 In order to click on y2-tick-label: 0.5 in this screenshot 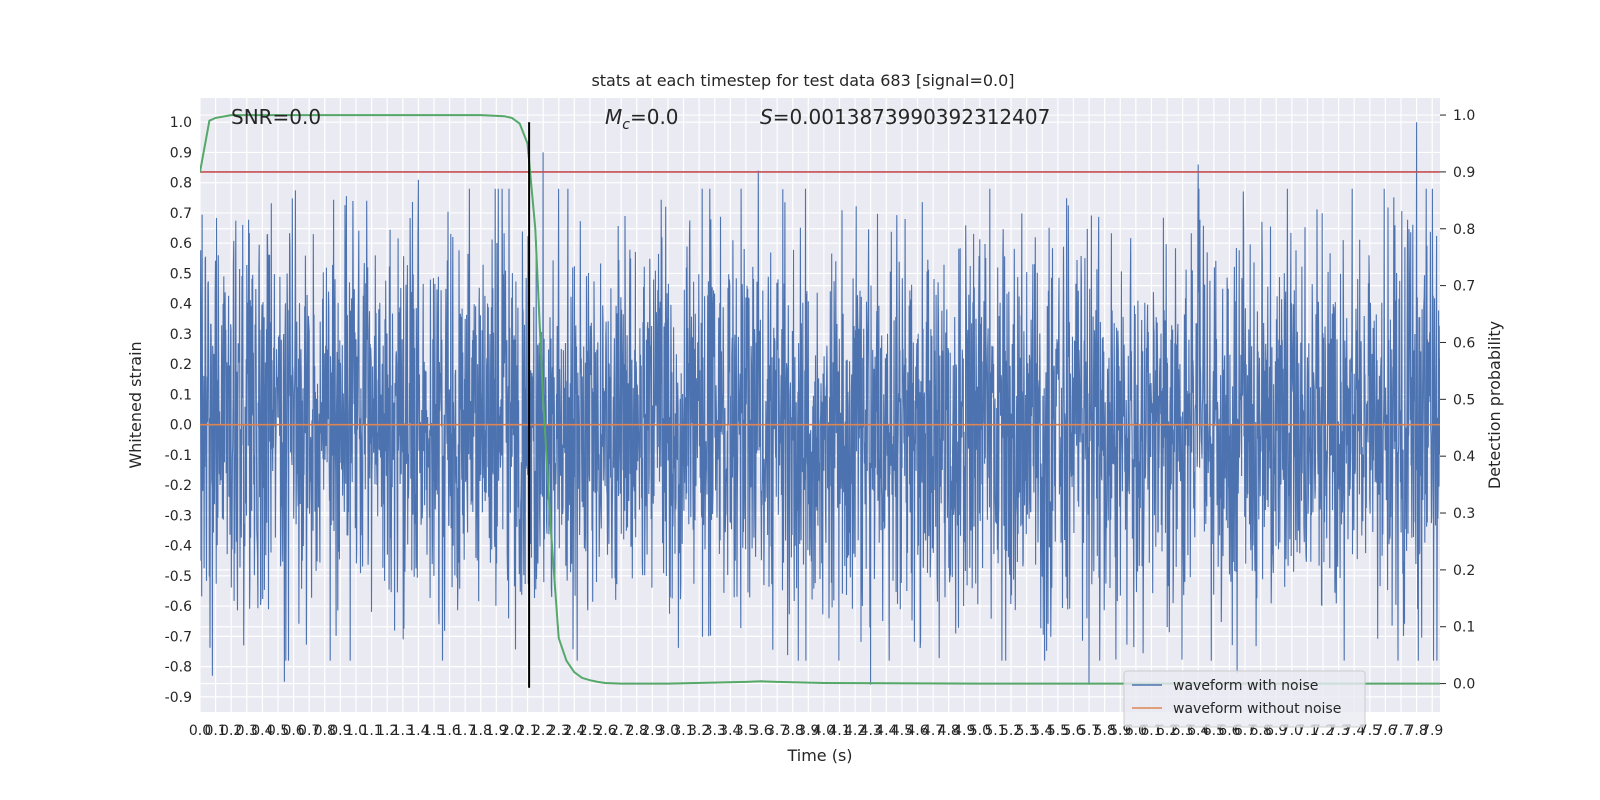, I will do `click(1464, 400)`.